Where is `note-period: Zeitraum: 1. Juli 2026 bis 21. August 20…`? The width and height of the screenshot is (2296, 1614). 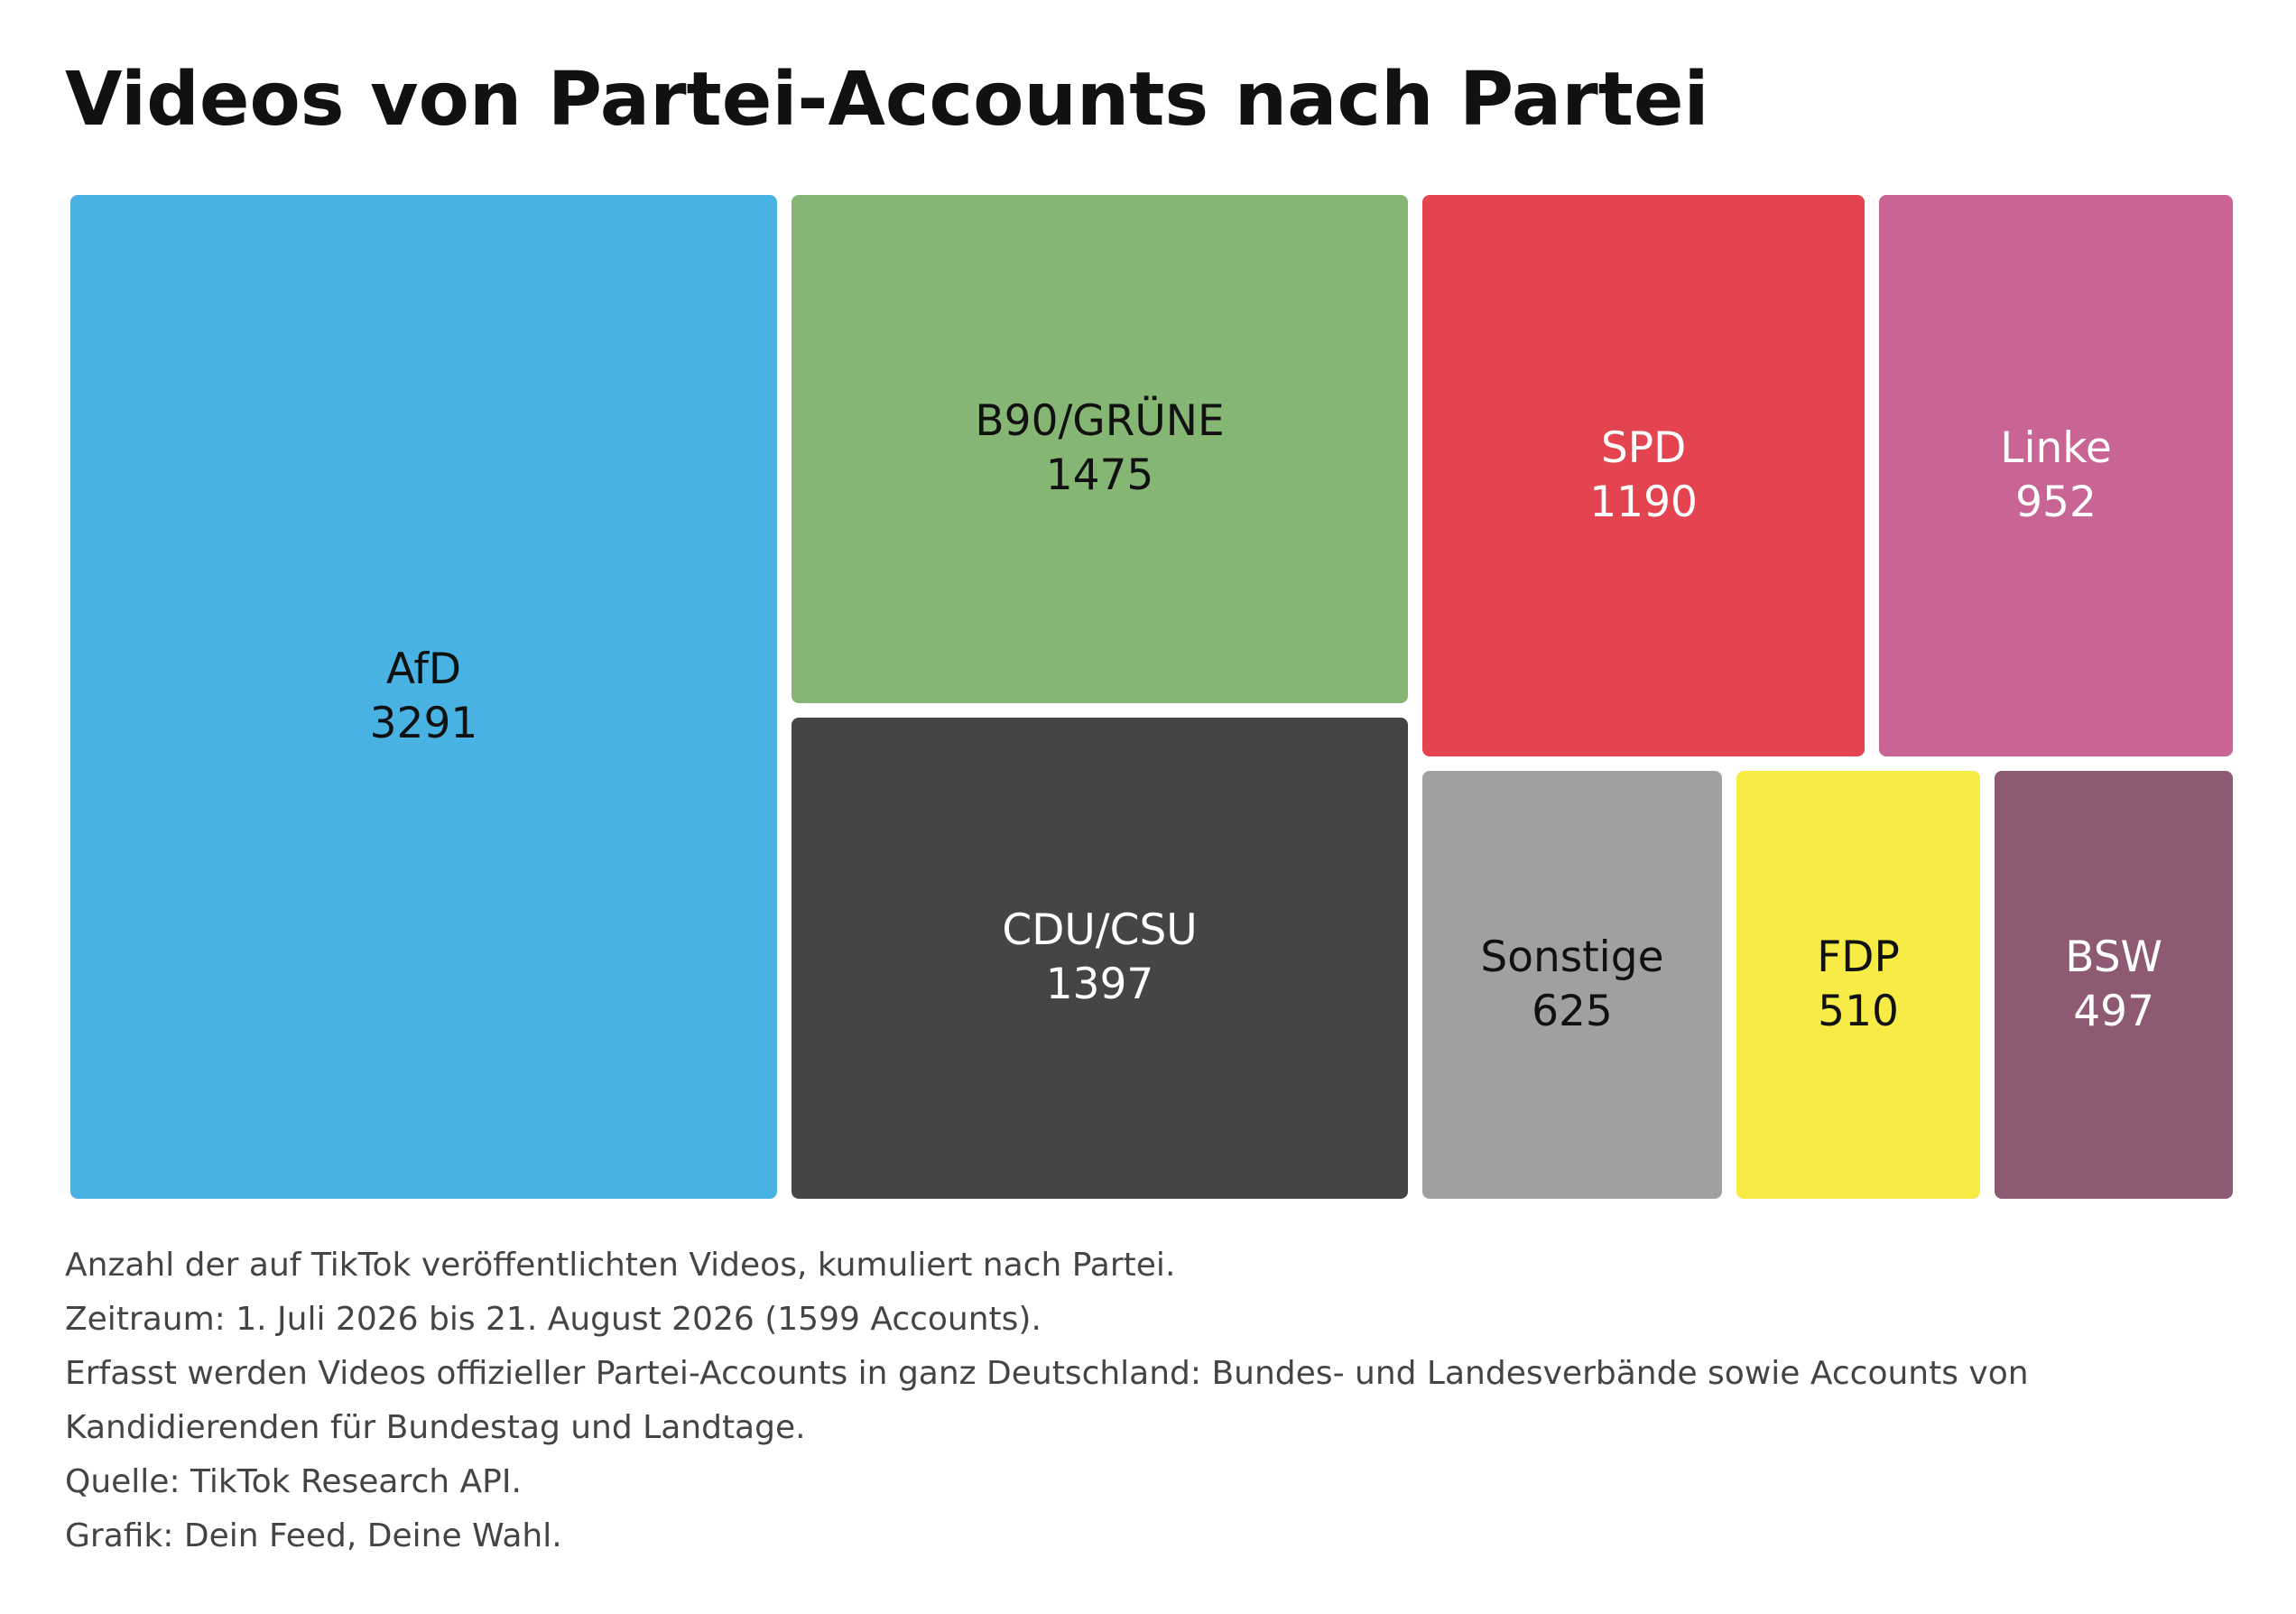
note-period: Zeitraum: 1. Juli 2026 bis 21. August 20… is located at coordinates (554, 1319).